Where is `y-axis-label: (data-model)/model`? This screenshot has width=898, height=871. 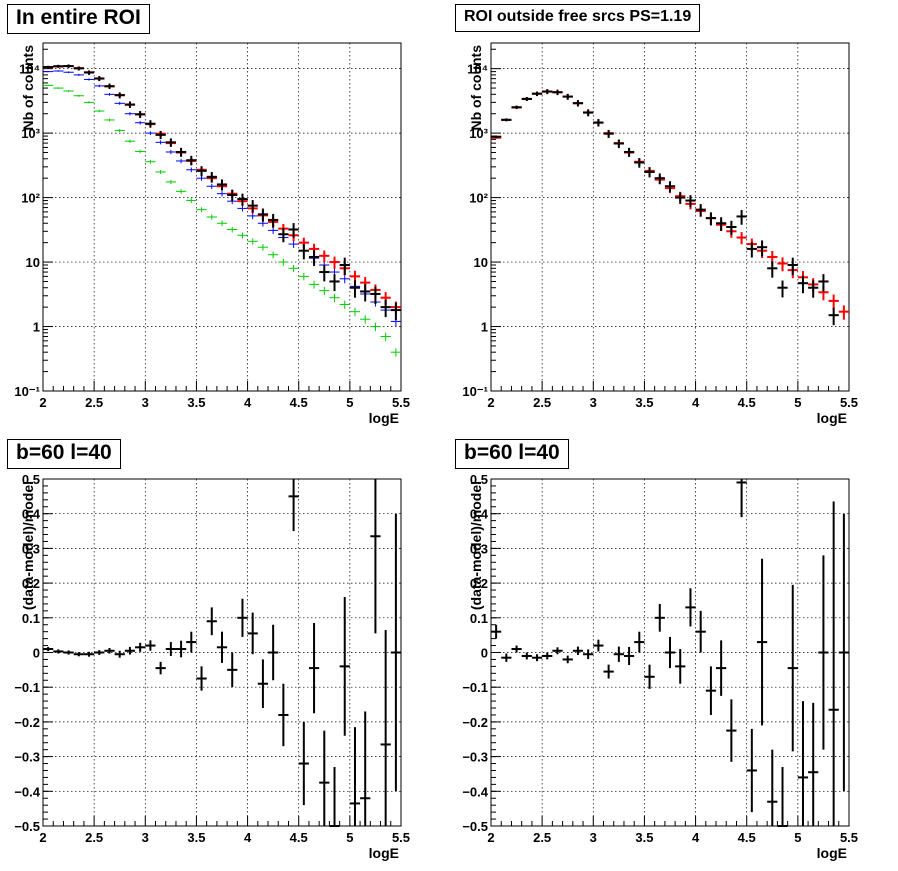
y-axis-label: (data-model)/model is located at coordinates (28, 545).